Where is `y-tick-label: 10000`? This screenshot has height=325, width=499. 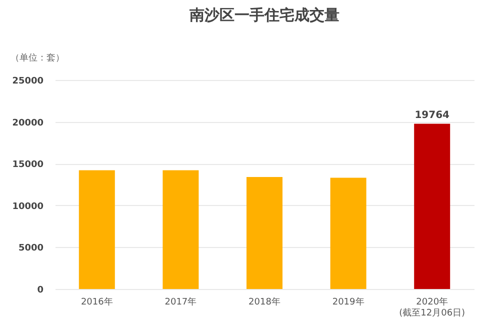
y-tick-label: 10000 is located at coordinates (28, 207).